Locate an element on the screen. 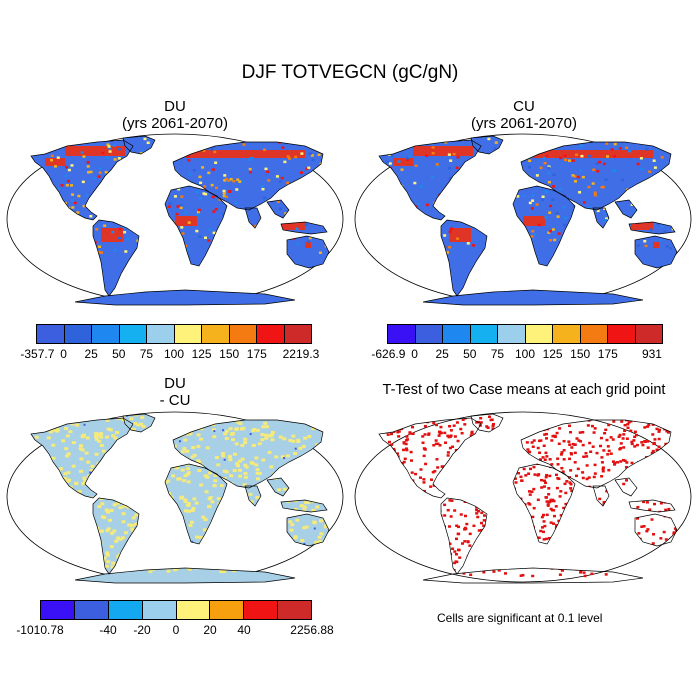 The height and width of the screenshot is (700, 700). map-ttest is located at coordinates (523, 497).